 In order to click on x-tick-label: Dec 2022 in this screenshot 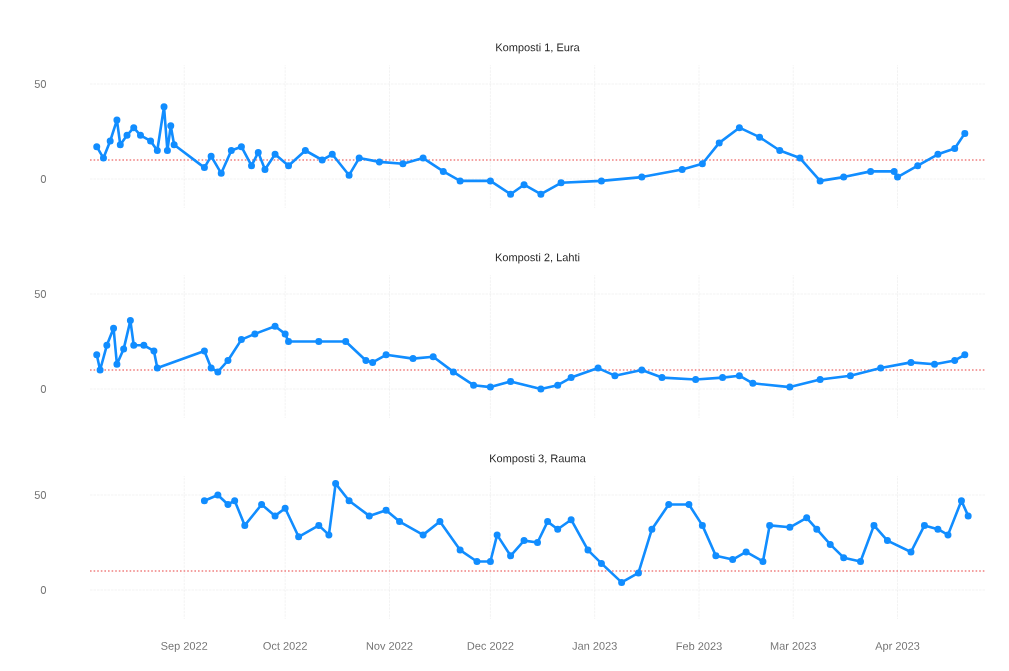, I will do `click(490, 646)`.